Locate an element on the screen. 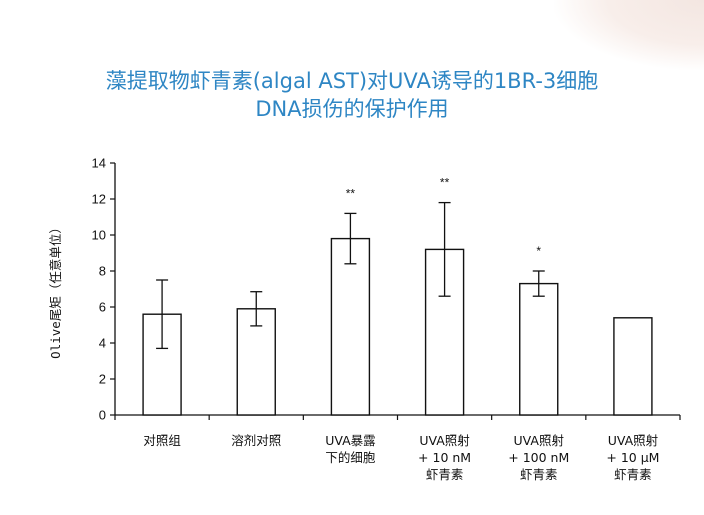  category-label-line: 对照组 is located at coordinates (162, 440).